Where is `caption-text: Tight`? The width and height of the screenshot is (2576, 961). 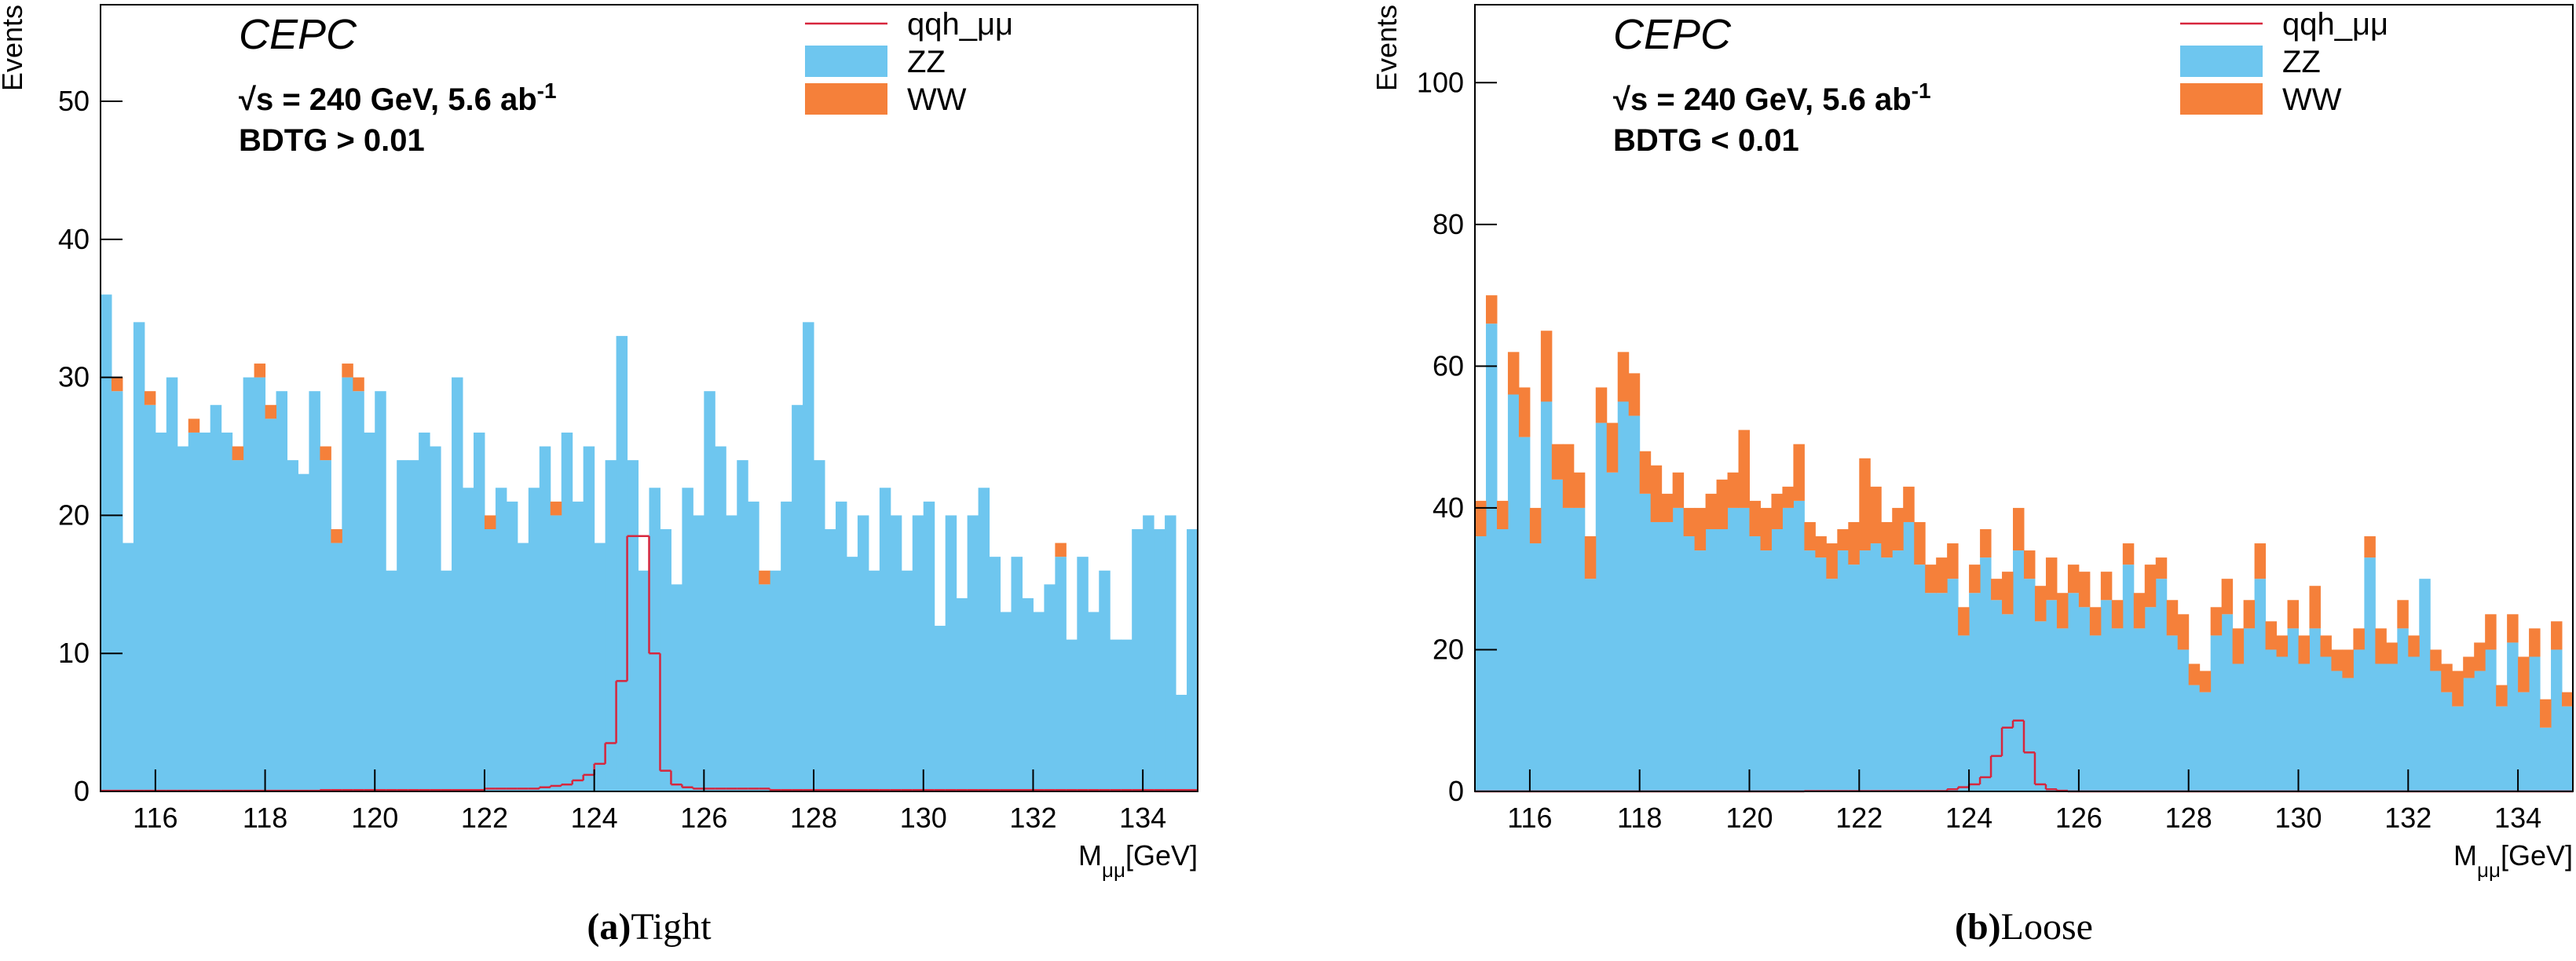 caption-text: Tight is located at coordinates (671, 927).